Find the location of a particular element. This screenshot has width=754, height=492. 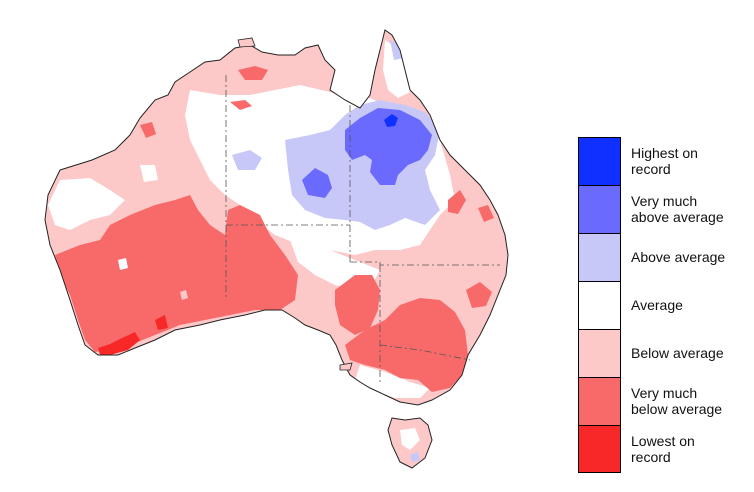

legend-label: Lowest on record is located at coordinates (663, 449).